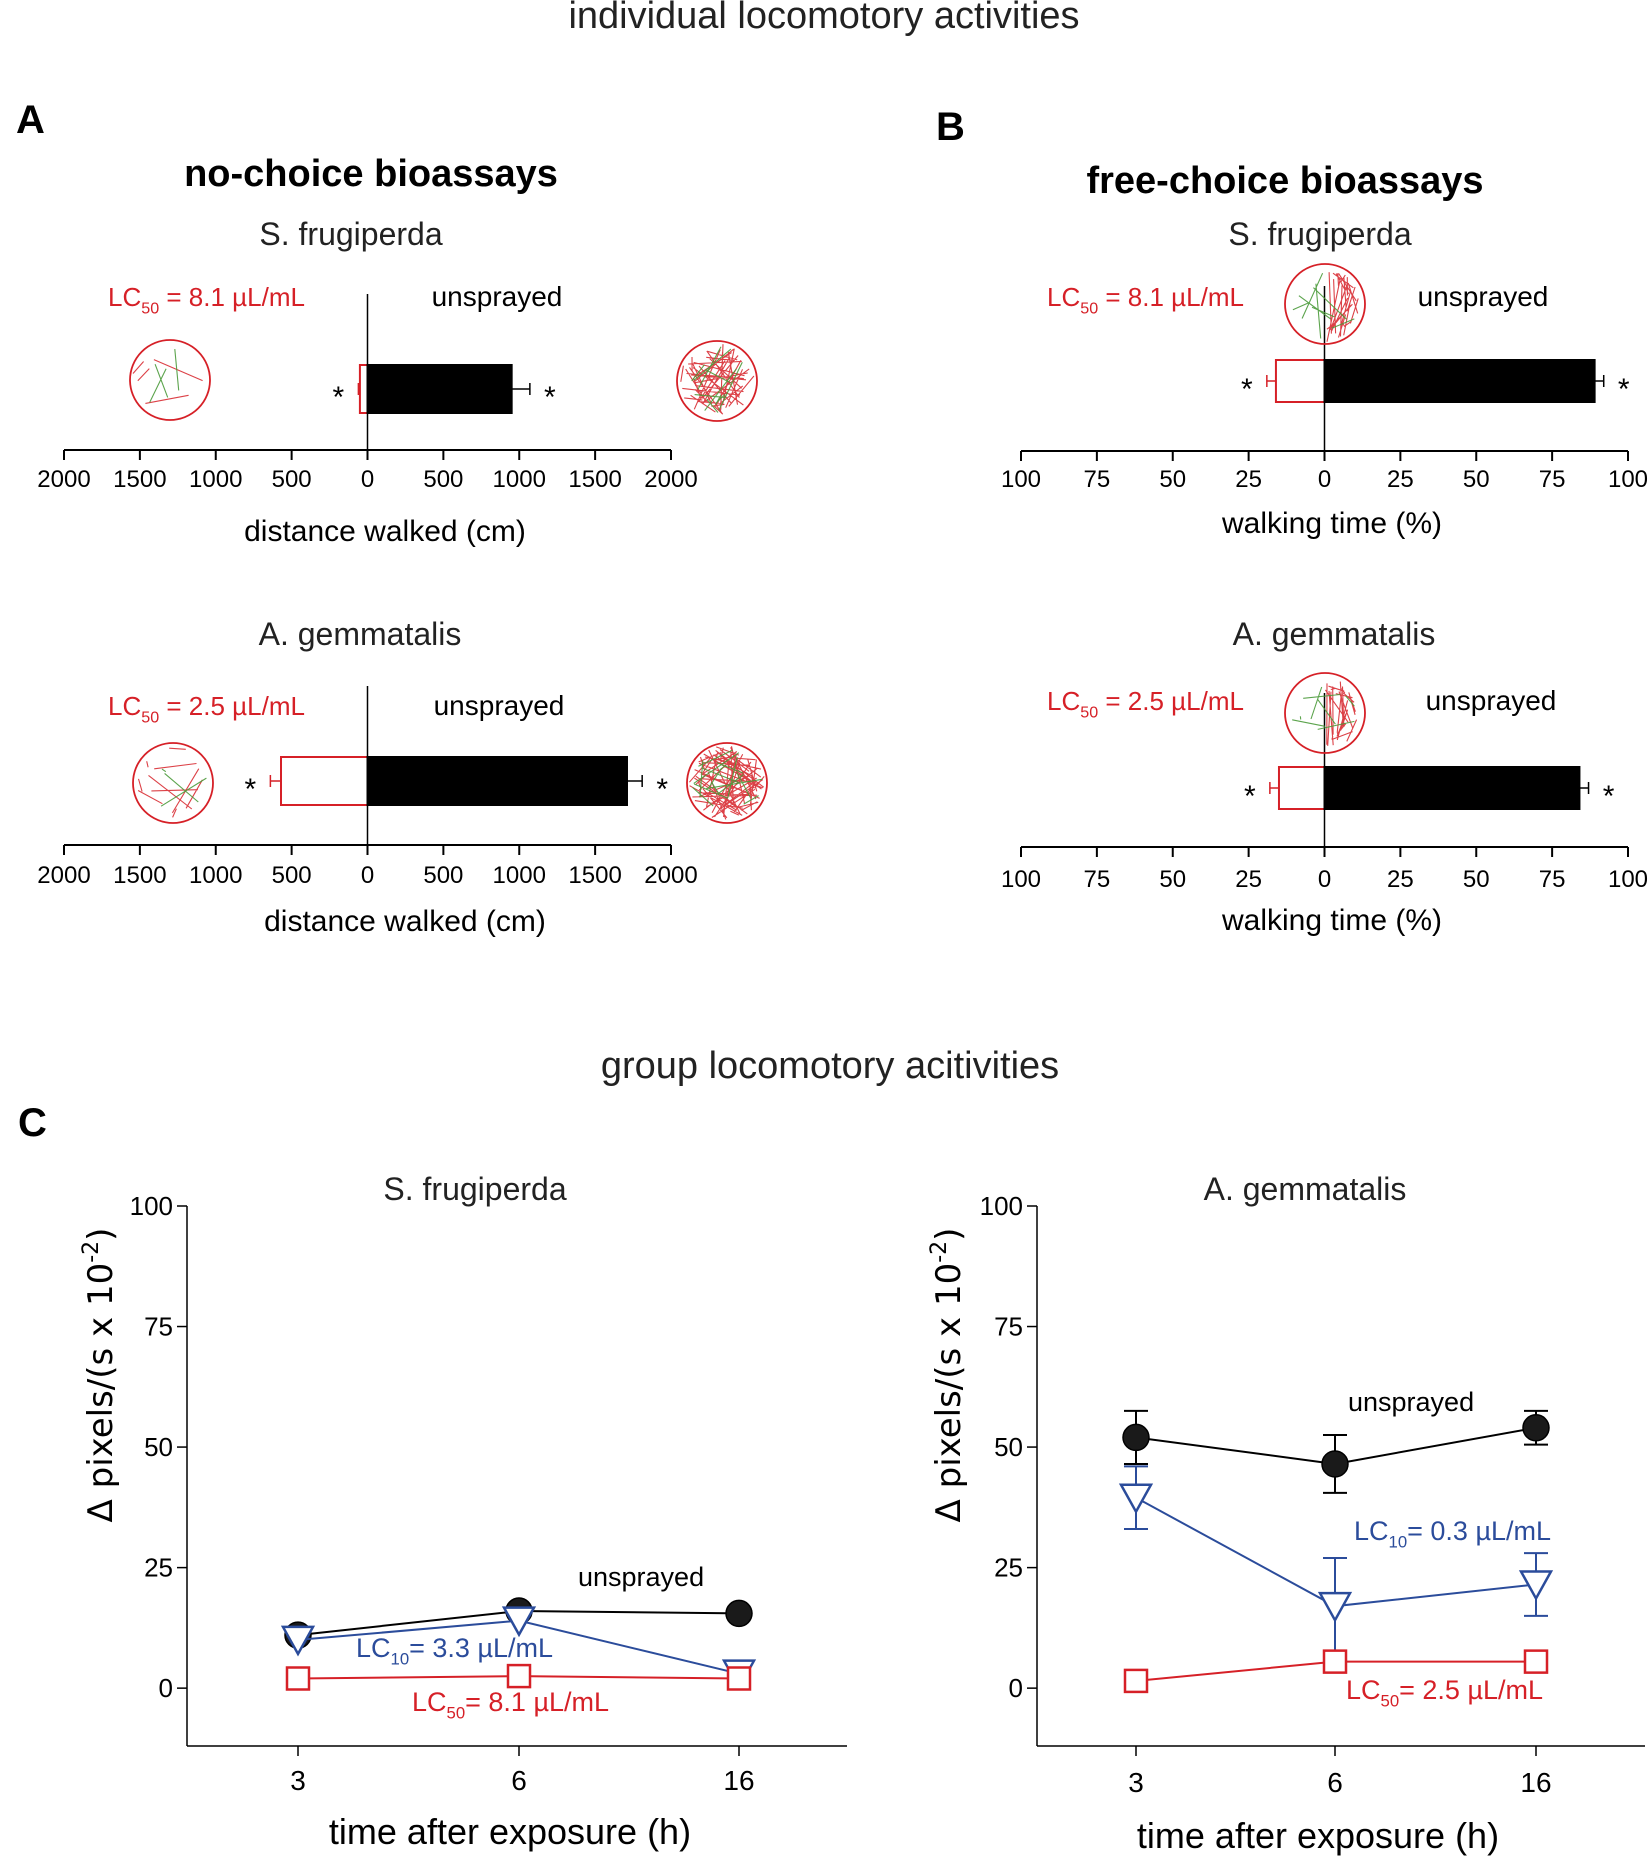 Image resolution: width=1649 pixels, height=1857 pixels. Describe the element at coordinates (830, 1066) in the screenshot. I see `section-title-group: group locomotory acitivities` at that location.